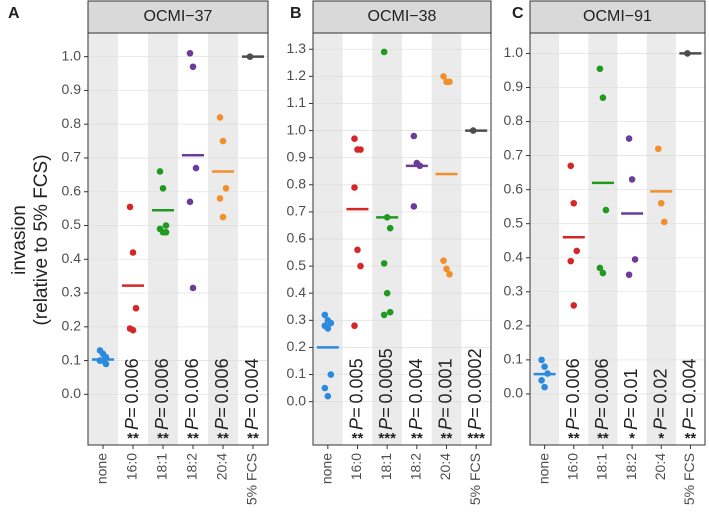 This screenshot has width=709, height=521. What do you see at coordinates (72, 190) in the screenshot?
I see `y-tick-label: 0.6` at bounding box center [72, 190].